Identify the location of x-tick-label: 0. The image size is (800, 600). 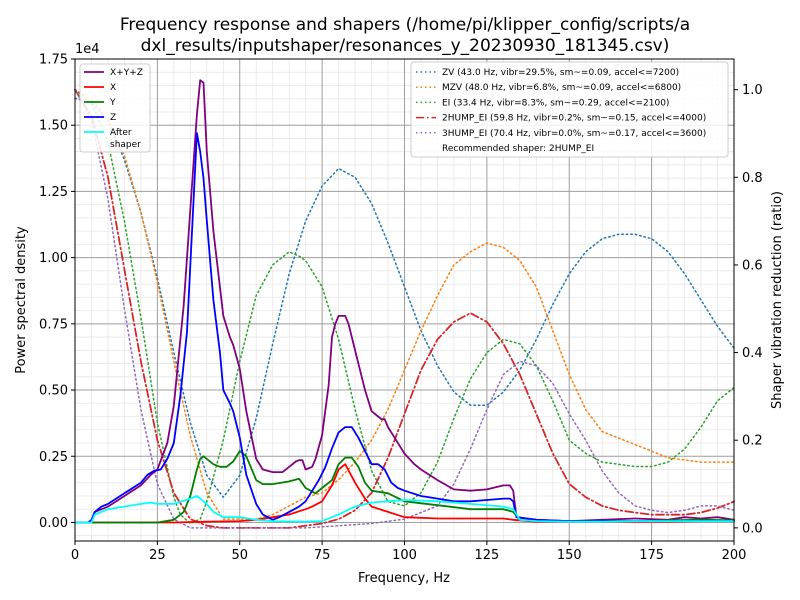
(75, 555).